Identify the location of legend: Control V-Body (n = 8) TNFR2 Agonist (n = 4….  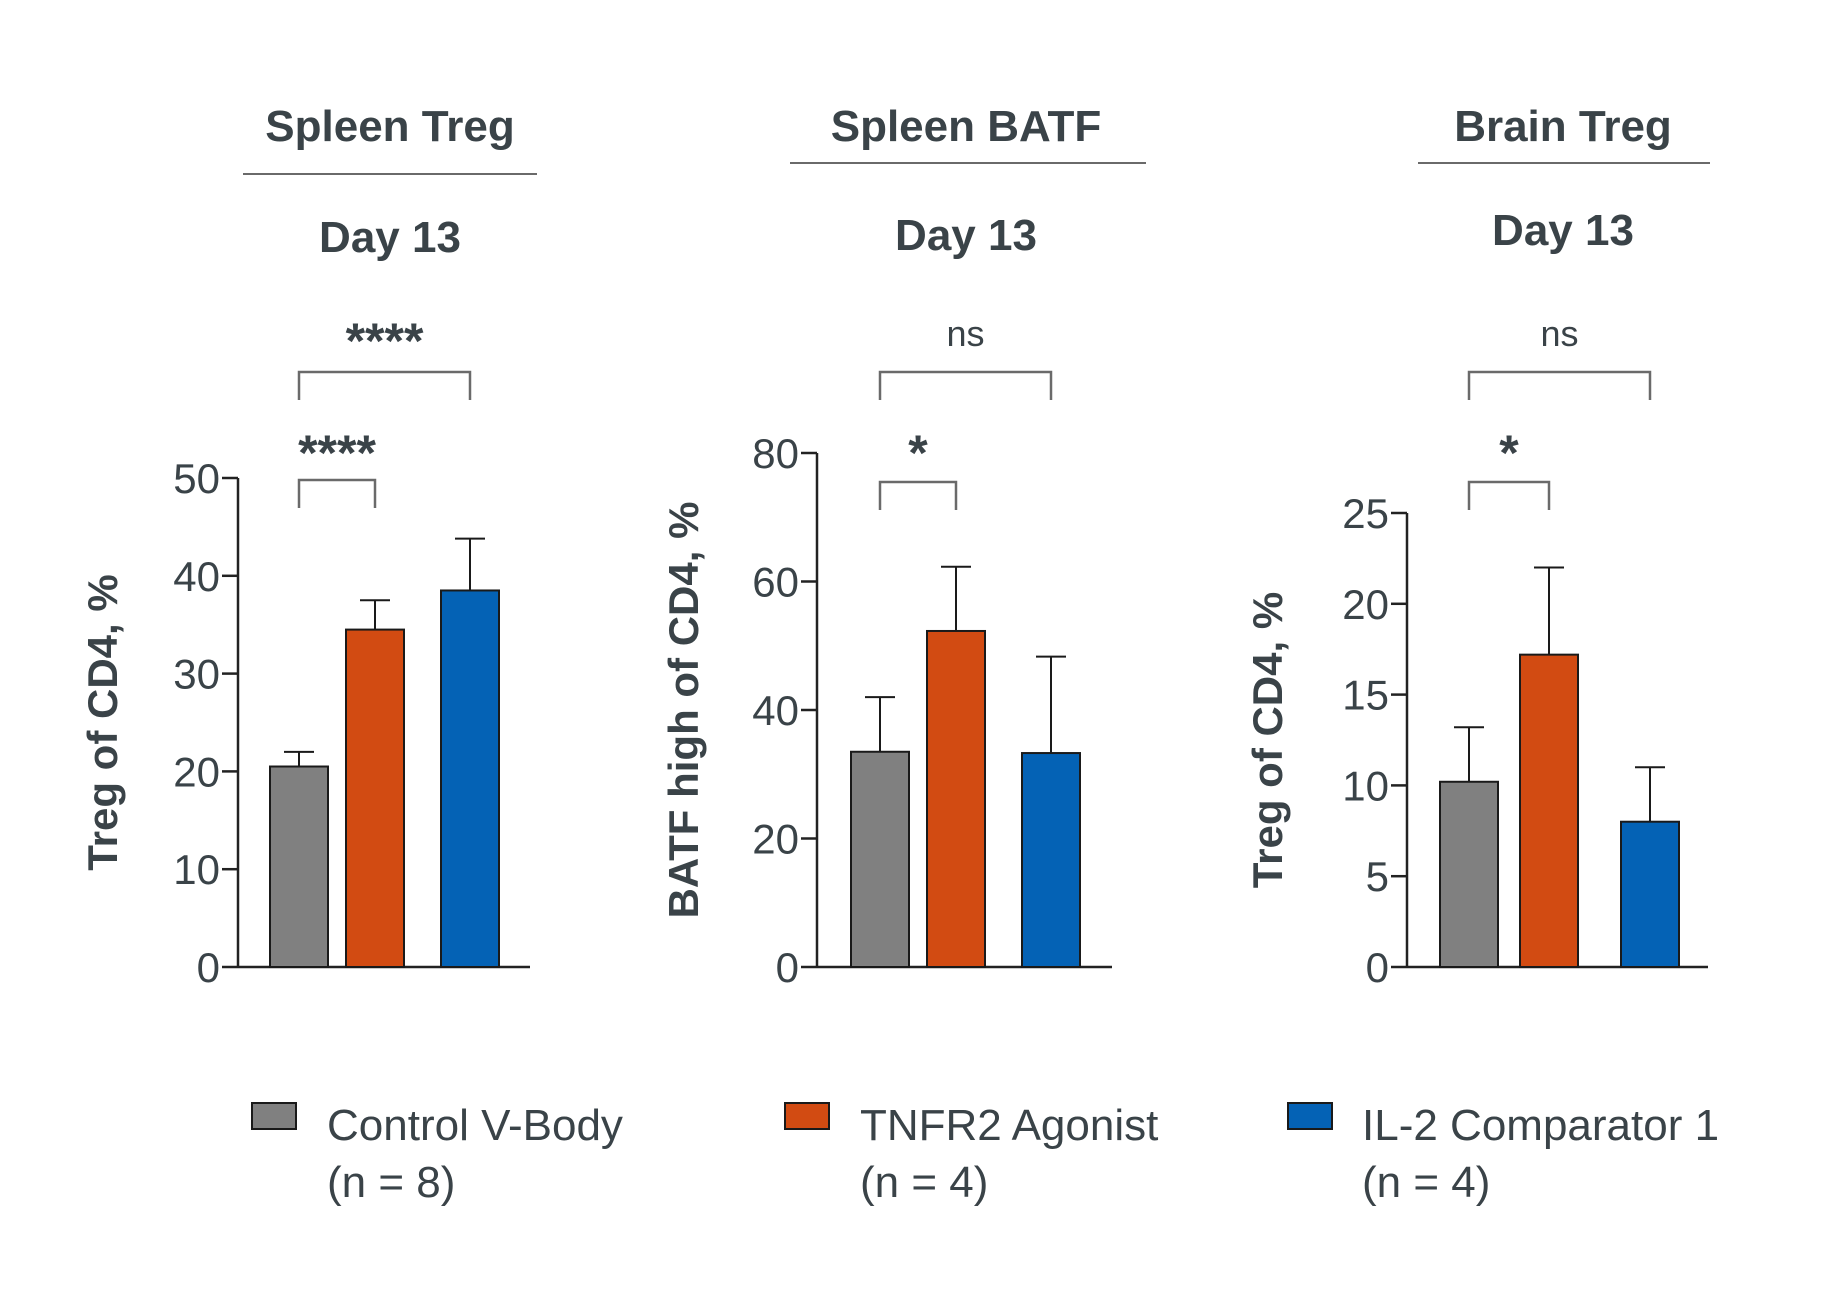
(985, 1154).